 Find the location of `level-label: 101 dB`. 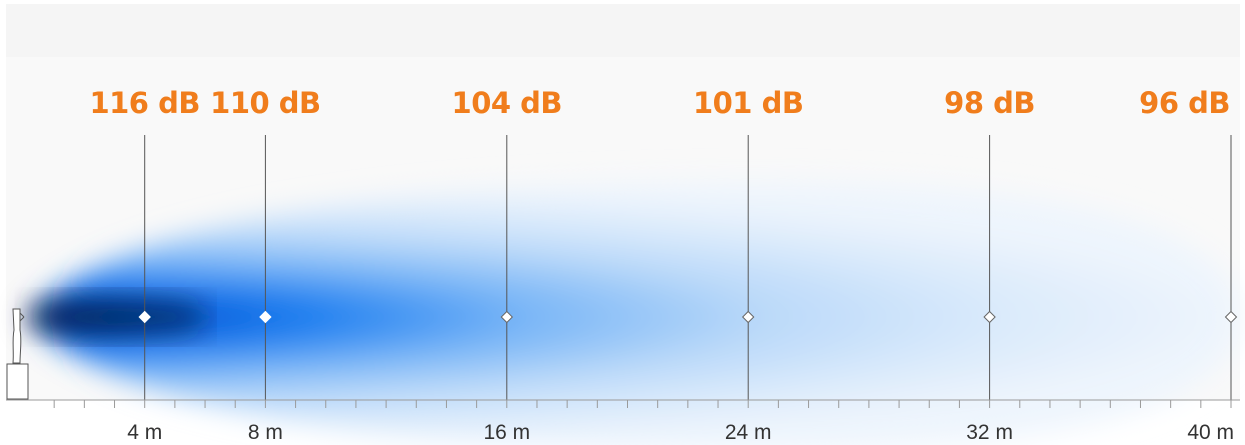

level-label: 101 dB is located at coordinates (748, 103).